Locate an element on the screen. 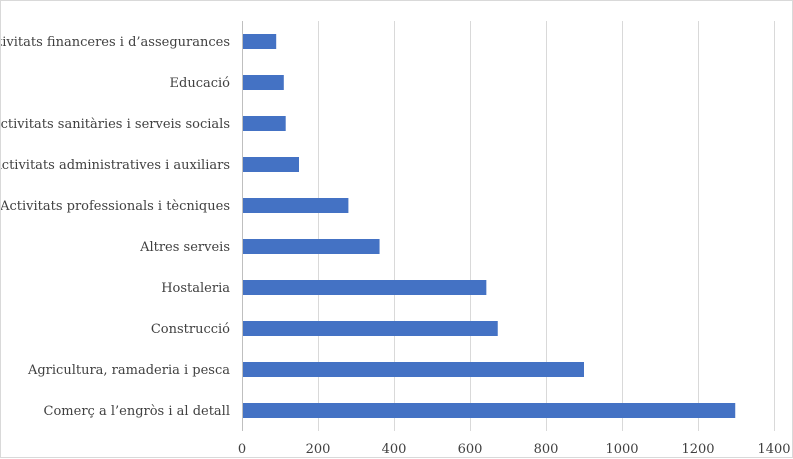  x-tick-label: 1000 is located at coordinates (621, 449).